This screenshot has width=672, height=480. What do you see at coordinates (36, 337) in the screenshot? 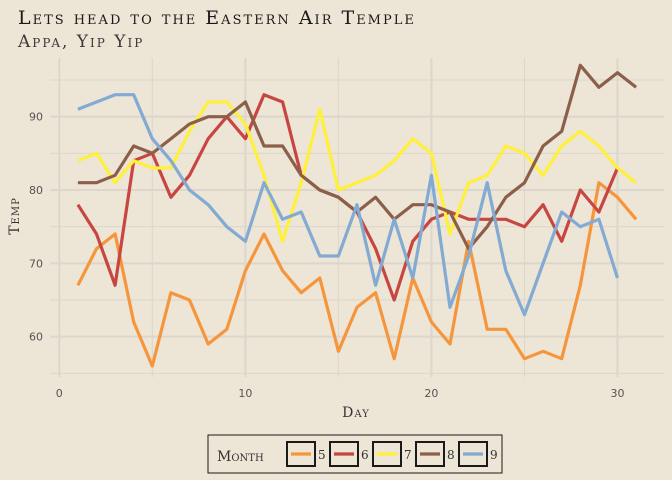
I see `y-tick-label: 60` at bounding box center [36, 337].